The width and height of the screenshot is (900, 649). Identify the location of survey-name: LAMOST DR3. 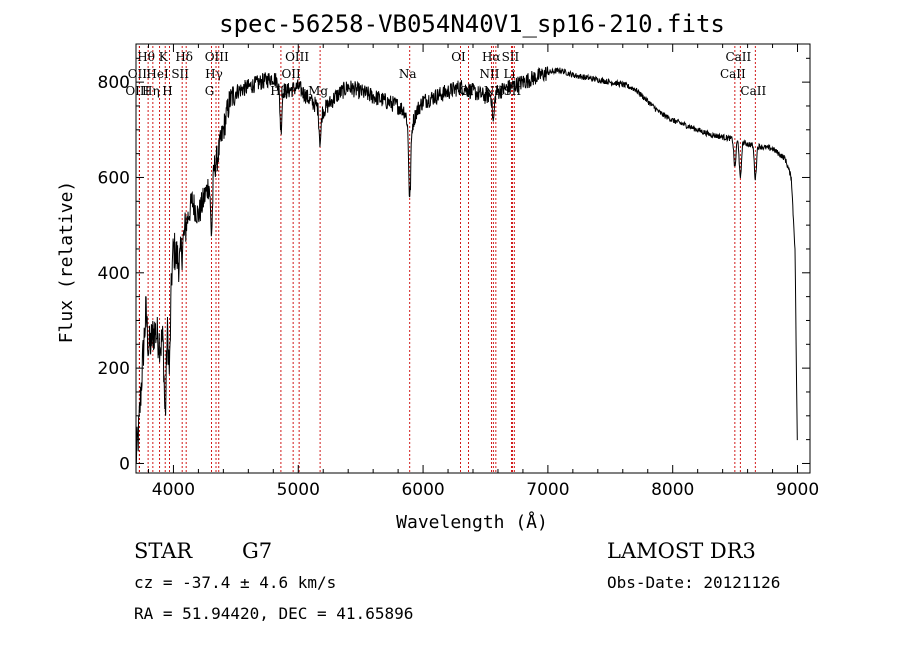
(681, 551).